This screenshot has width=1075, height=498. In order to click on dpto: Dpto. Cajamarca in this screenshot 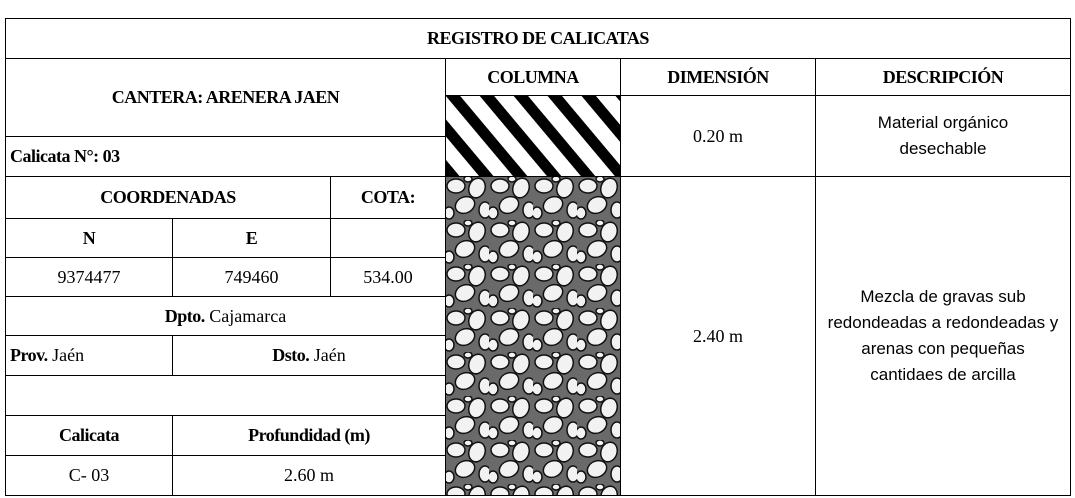, I will do `click(225, 316)`.